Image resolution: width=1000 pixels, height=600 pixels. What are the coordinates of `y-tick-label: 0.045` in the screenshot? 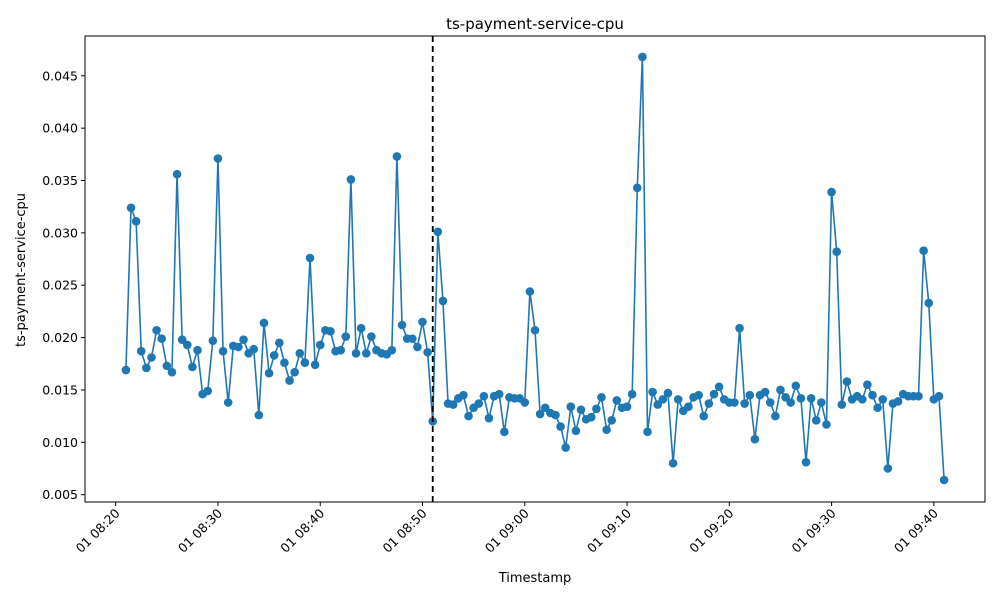 It's located at (60, 75).